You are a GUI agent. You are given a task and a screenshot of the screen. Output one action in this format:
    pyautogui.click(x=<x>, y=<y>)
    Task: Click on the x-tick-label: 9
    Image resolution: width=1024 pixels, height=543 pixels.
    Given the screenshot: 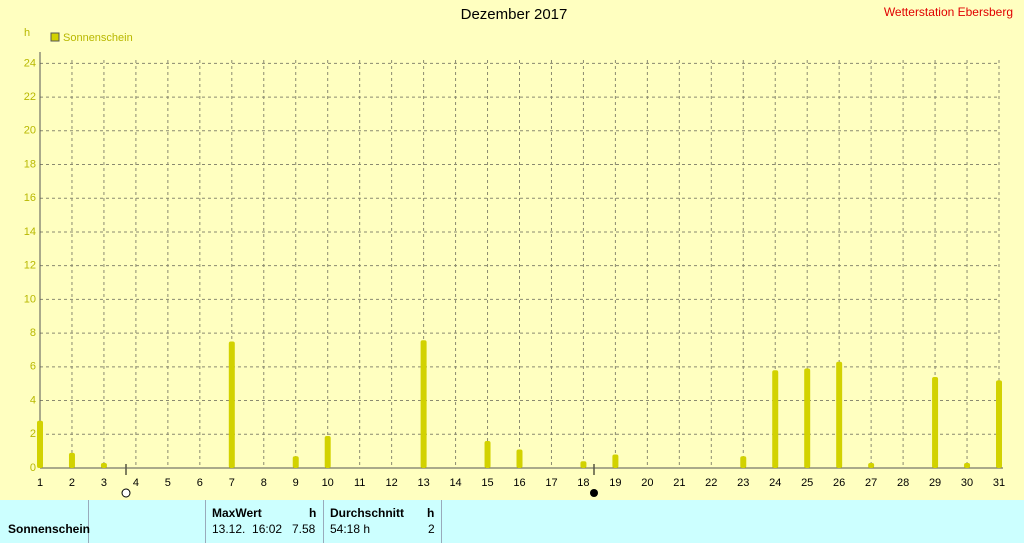 What is the action you would take?
    pyautogui.click(x=296, y=483)
    